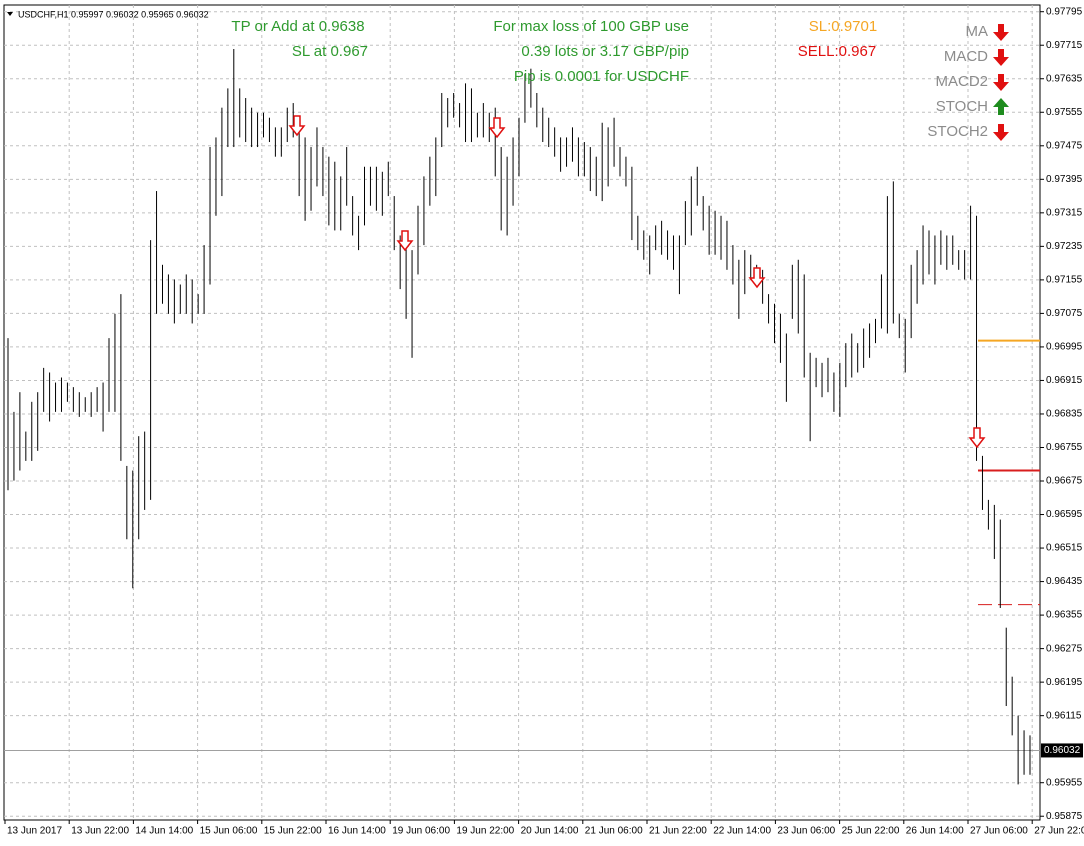 This screenshot has width=1084, height=846. Describe the element at coordinates (1059, 831) in the screenshot. I see `x-tick-label: 27 Jun 22:00` at that location.